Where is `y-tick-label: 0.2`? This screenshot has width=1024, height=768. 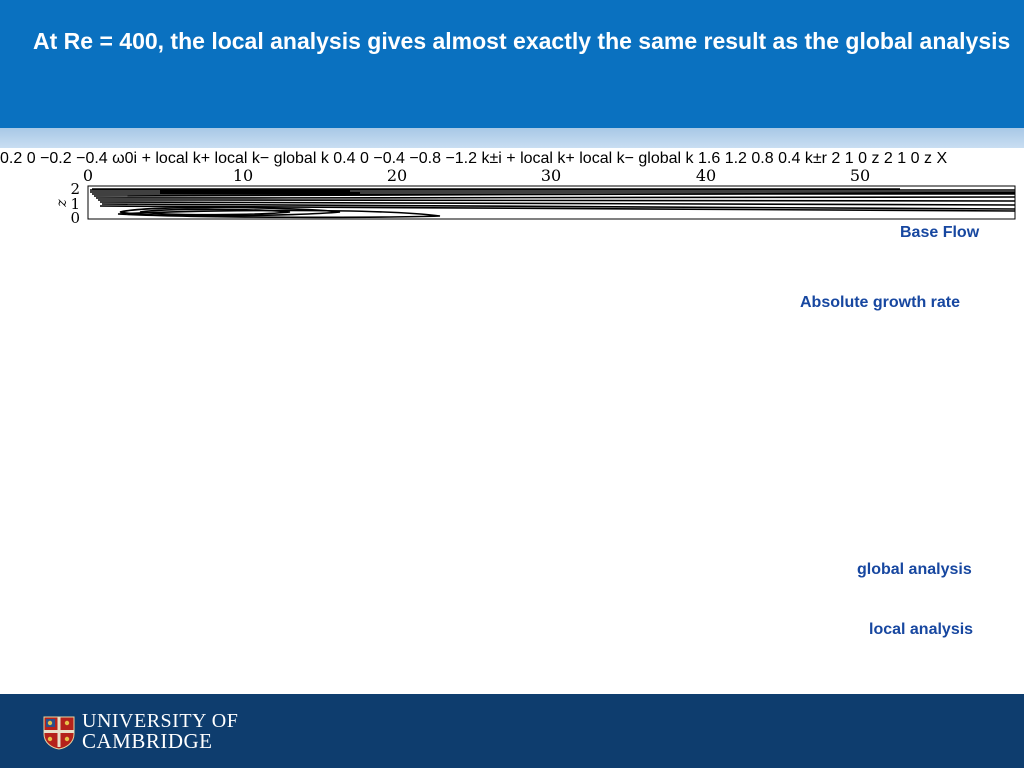 y-tick-label: 0.2 is located at coordinates (11, 158).